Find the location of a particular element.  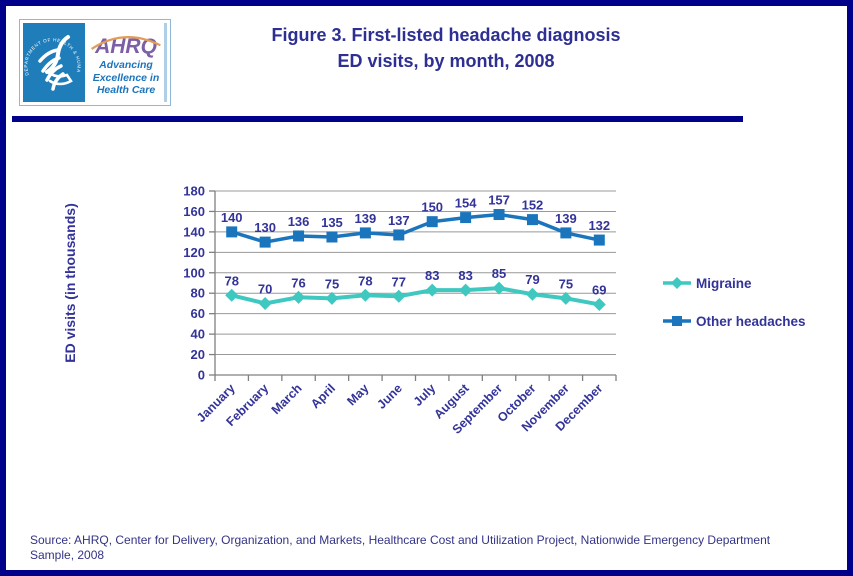

legend-label: Migraine is located at coordinates (724, 283).